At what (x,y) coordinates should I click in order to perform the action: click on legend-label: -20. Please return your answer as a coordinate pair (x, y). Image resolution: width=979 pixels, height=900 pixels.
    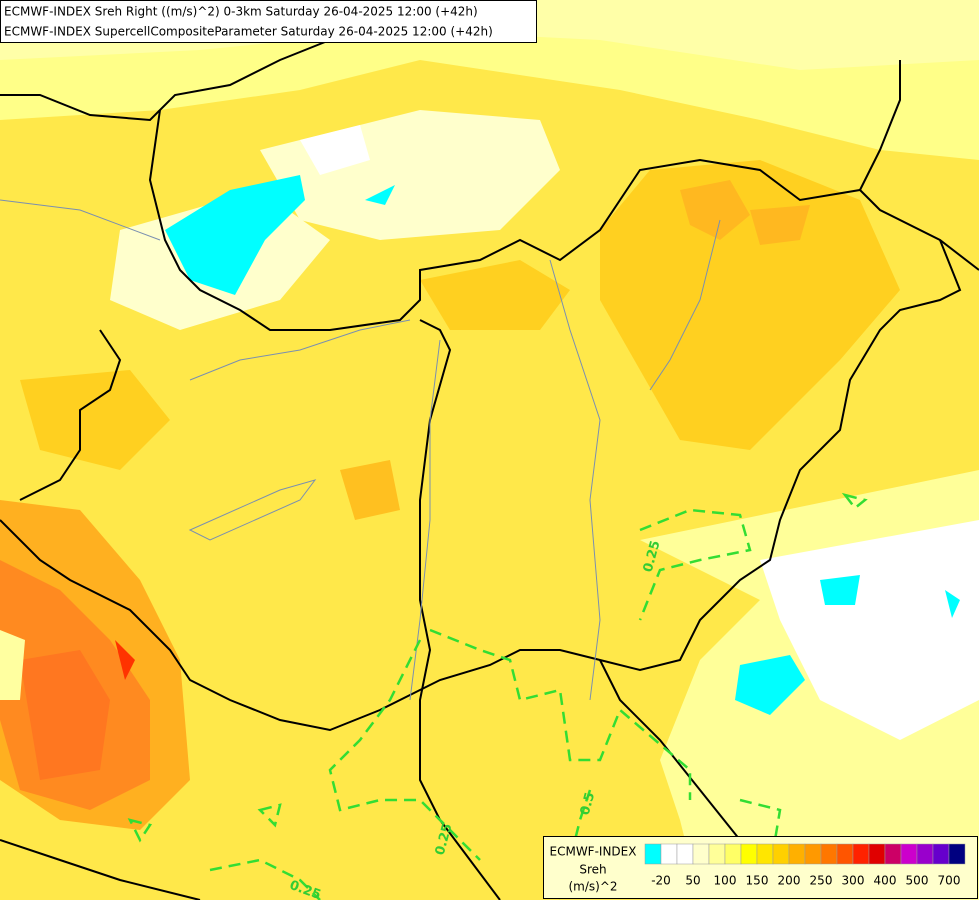
    Looking at the image, I should click on (661, 881).